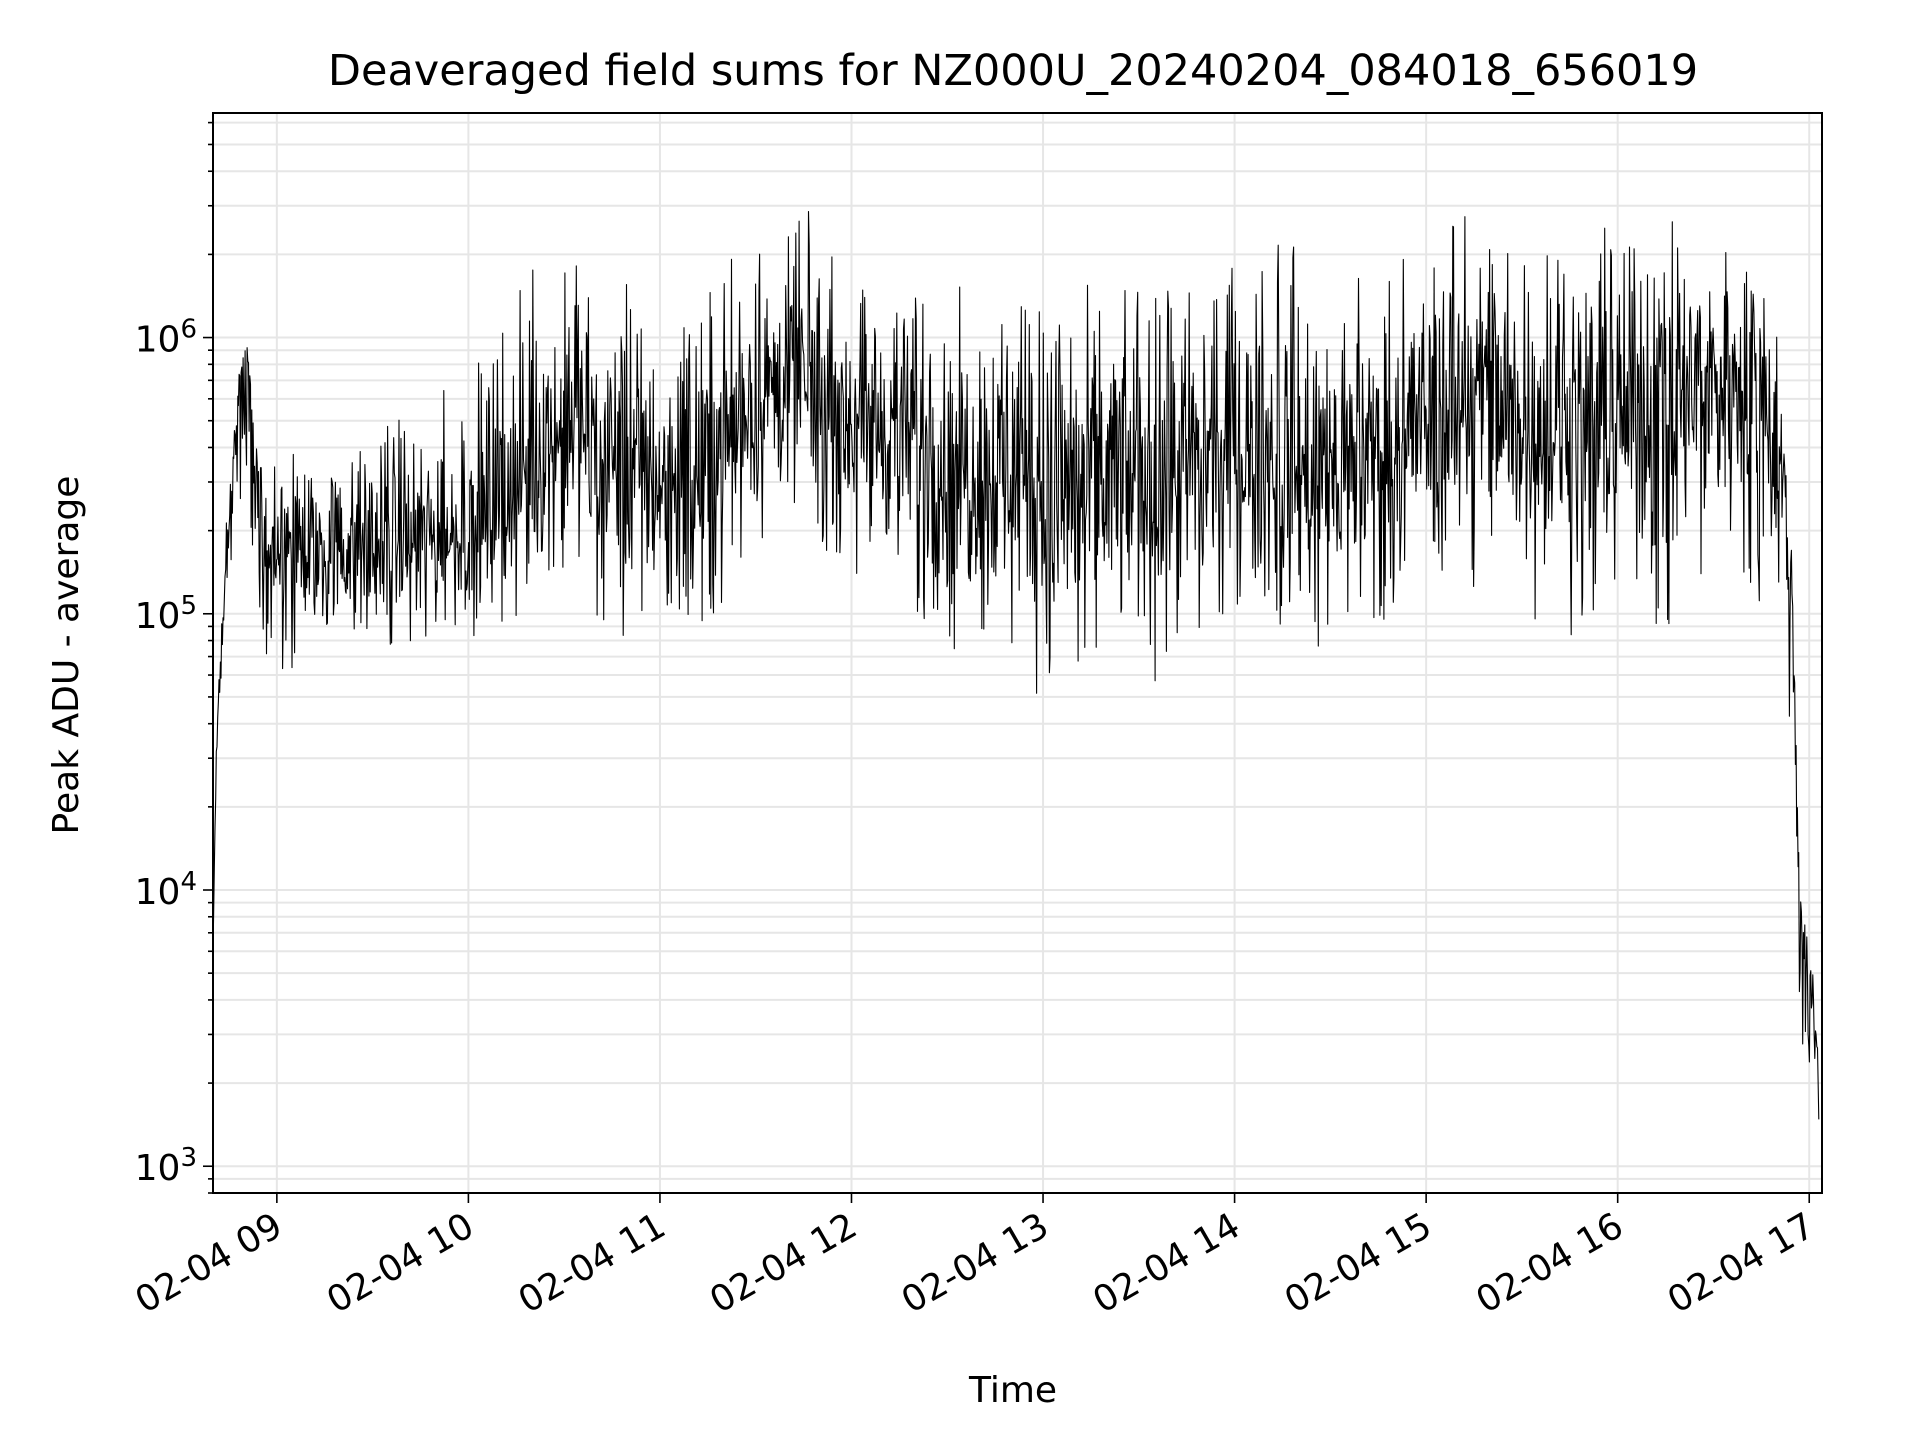 Image resolution: width=1920 pixels, height=1444 pixels. What do you see at coordinates (1012, 1390) in the screenshot?
I see `x-axis-label: Time` at bounding box center [1012, 1390].